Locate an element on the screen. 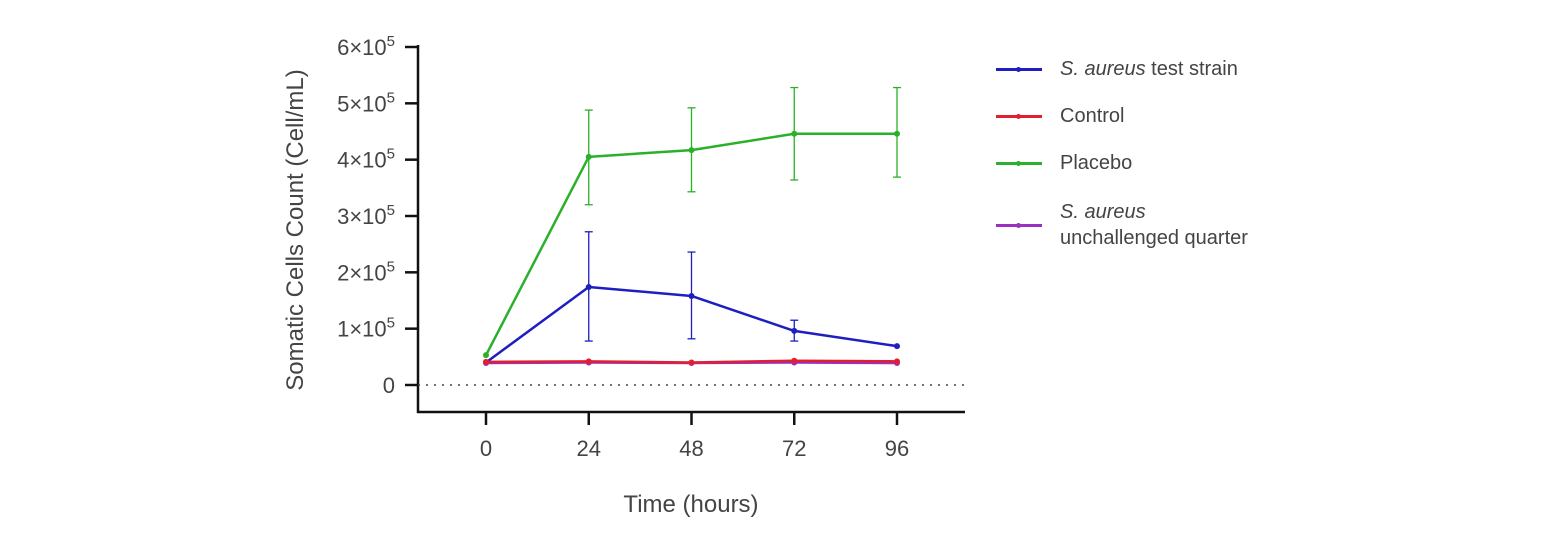 This screenshot has height=548, width=1560. x-tick-label: 0 is located at coordinates (486, 448).